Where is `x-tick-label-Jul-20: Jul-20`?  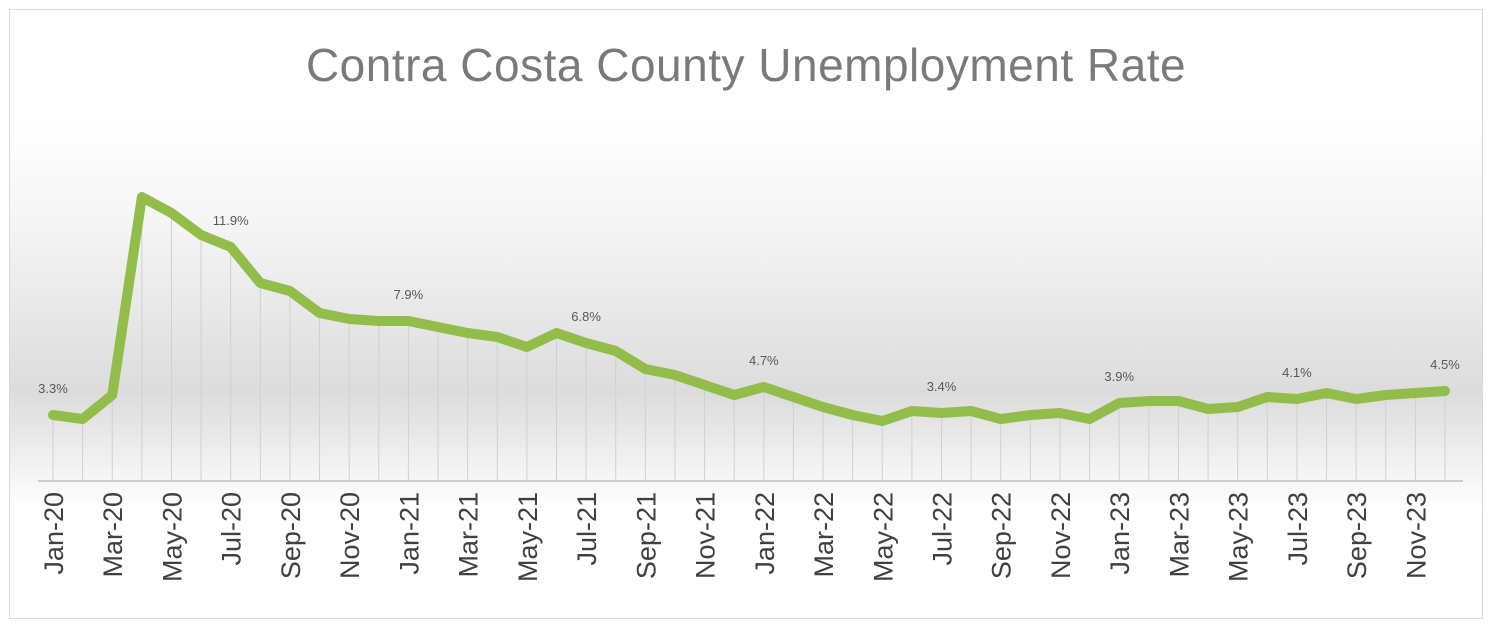 x-tick-label-Jul-20: Jul-20 is located at coordinates (232, 529).